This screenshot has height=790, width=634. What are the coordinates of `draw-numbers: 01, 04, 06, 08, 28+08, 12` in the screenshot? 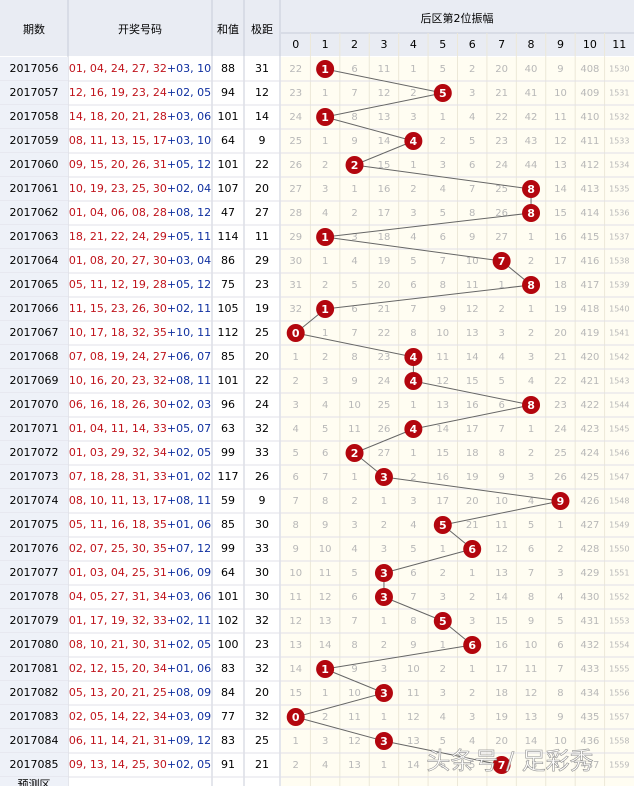 It's located at (140, 212).